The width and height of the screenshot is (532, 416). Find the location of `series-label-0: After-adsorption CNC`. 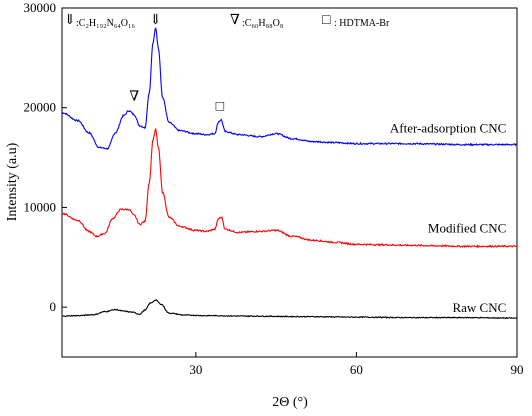

series-label-0: After-adsorption CNC is located at coordinates (448, 128).